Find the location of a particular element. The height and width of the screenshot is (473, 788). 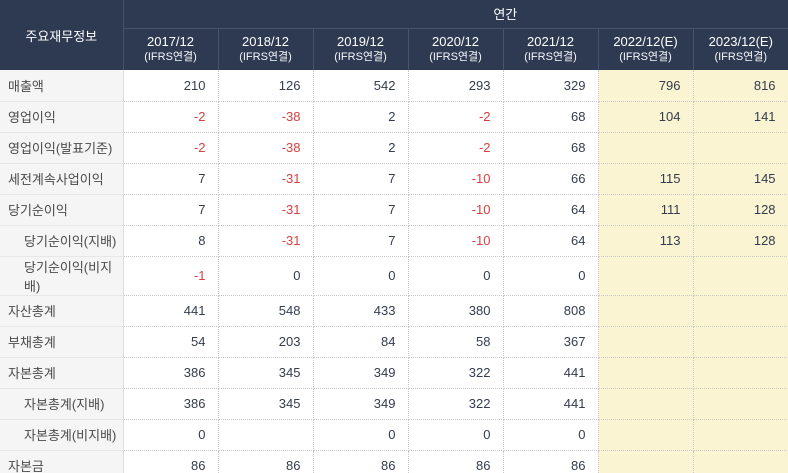

cell-자본총계-2022/12(E) is located at coordinates (646, 373).